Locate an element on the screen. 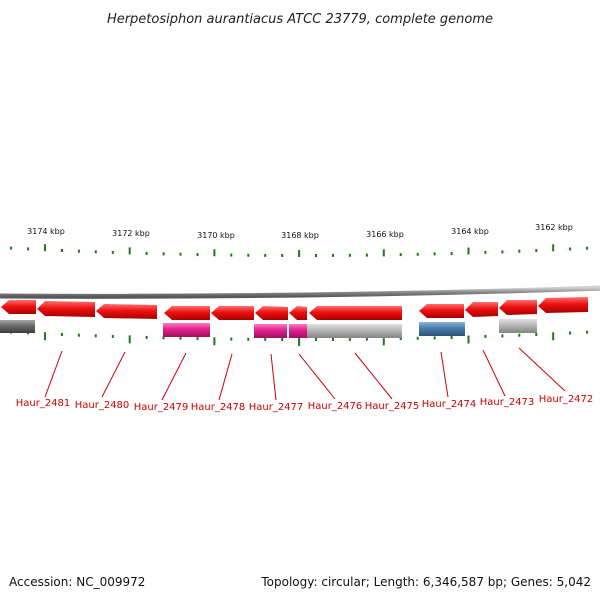  gene-label-haur-2475: Haur_2475 is located at coordinates (392, 406).